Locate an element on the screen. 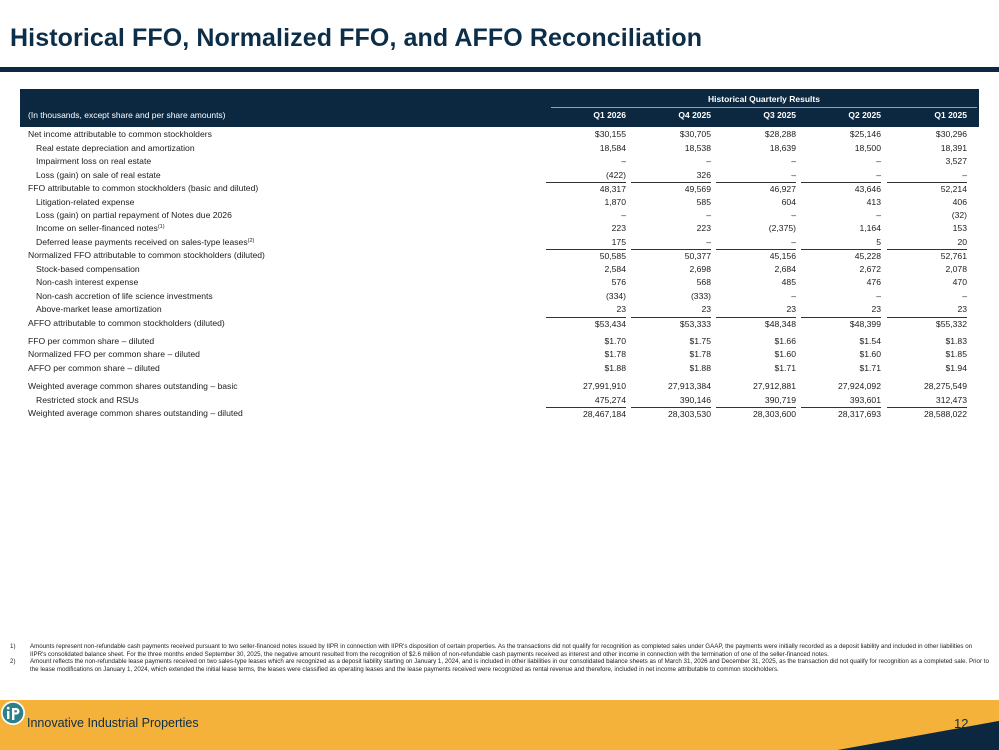 The image size is (999, 750). table-cell: $48,348 is located at coordinates (756, 323).